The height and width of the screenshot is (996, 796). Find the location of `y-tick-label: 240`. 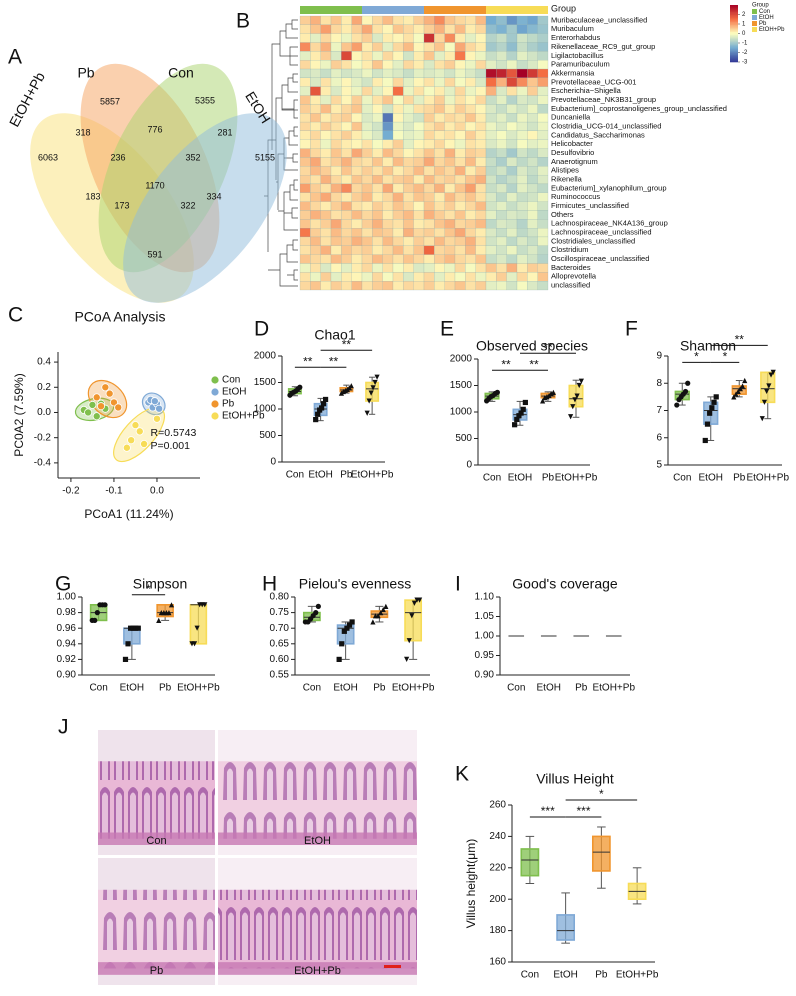

y-tick-label: 240 is located at coordinates (497, 836).